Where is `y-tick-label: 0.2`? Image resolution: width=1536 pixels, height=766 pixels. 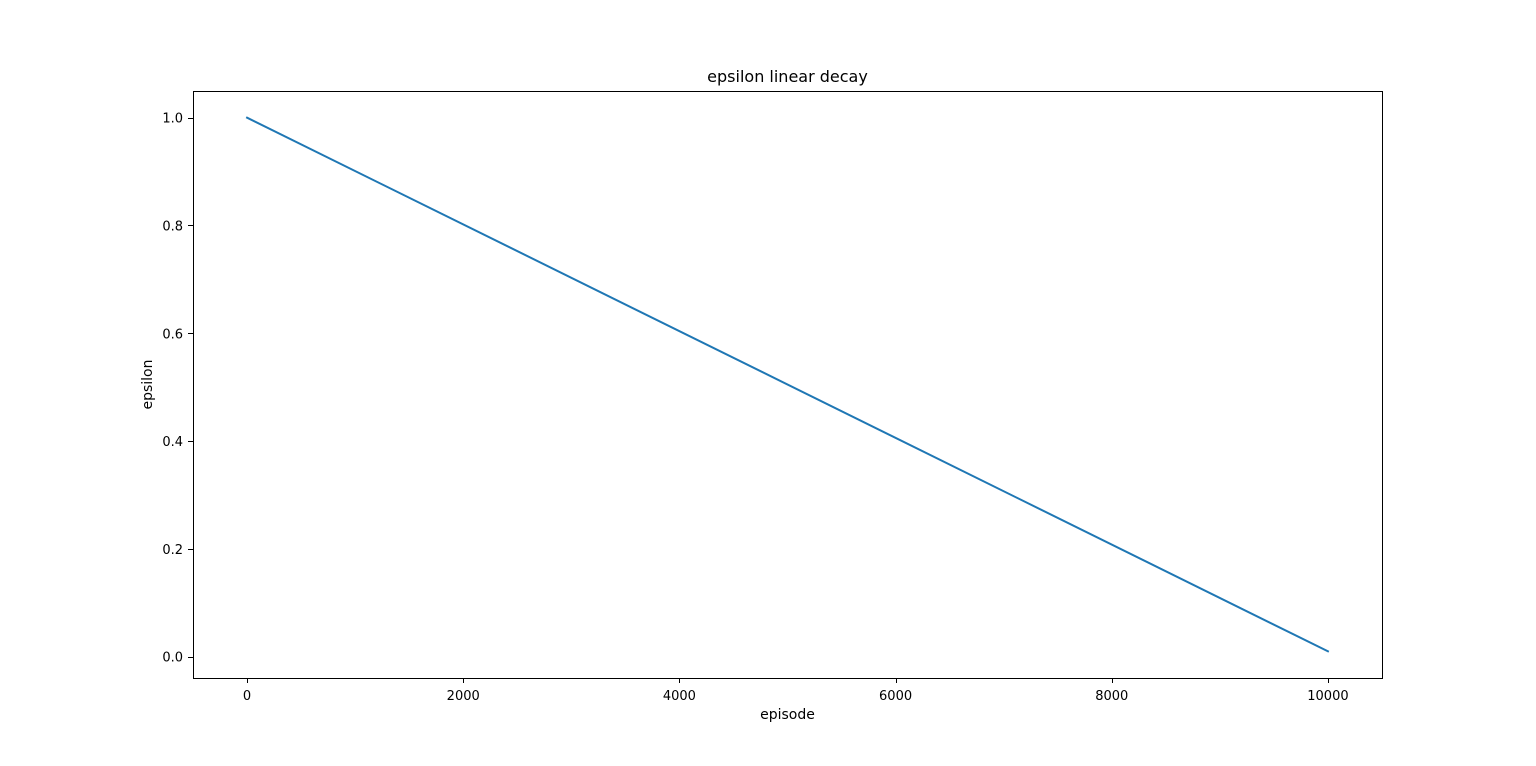 y-tick-label: 0.2 is located at coordinates (172, 550).